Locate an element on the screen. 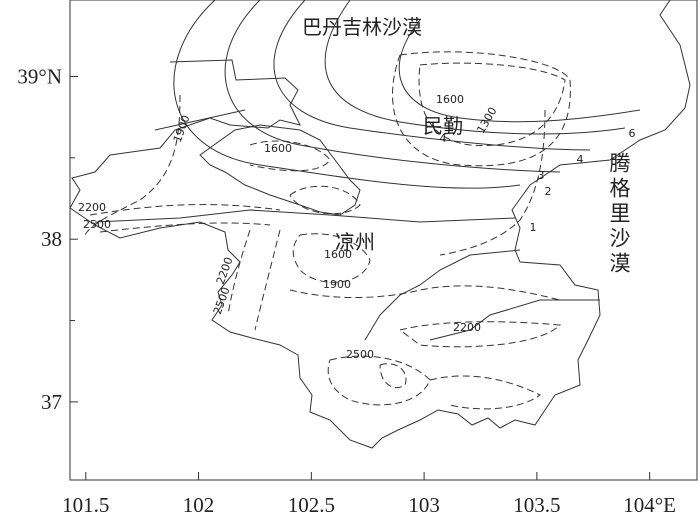 The image size is (700, 519). contour-label: 3 is located at coordinates (541, 175).